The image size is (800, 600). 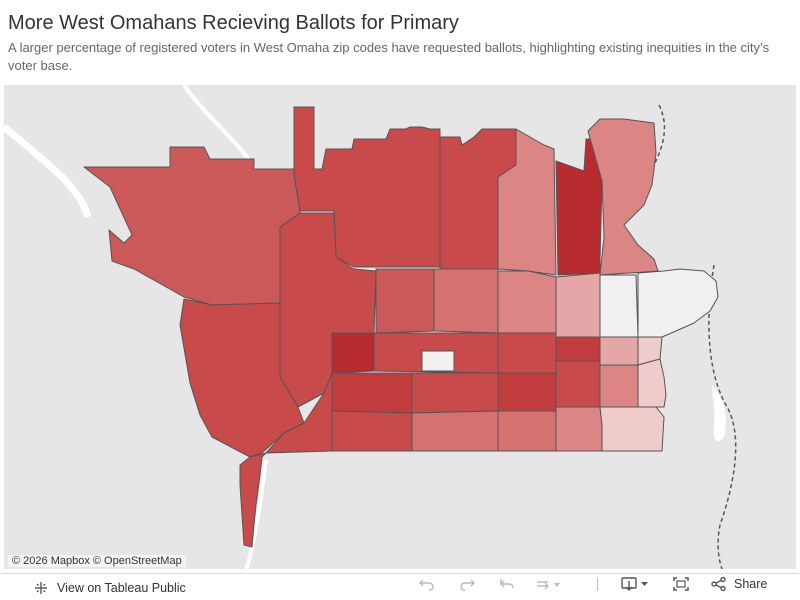 What do you see at coordinates (719, 584) in the screenshot?
I see `share-icon` at bounding box center [719, 584].